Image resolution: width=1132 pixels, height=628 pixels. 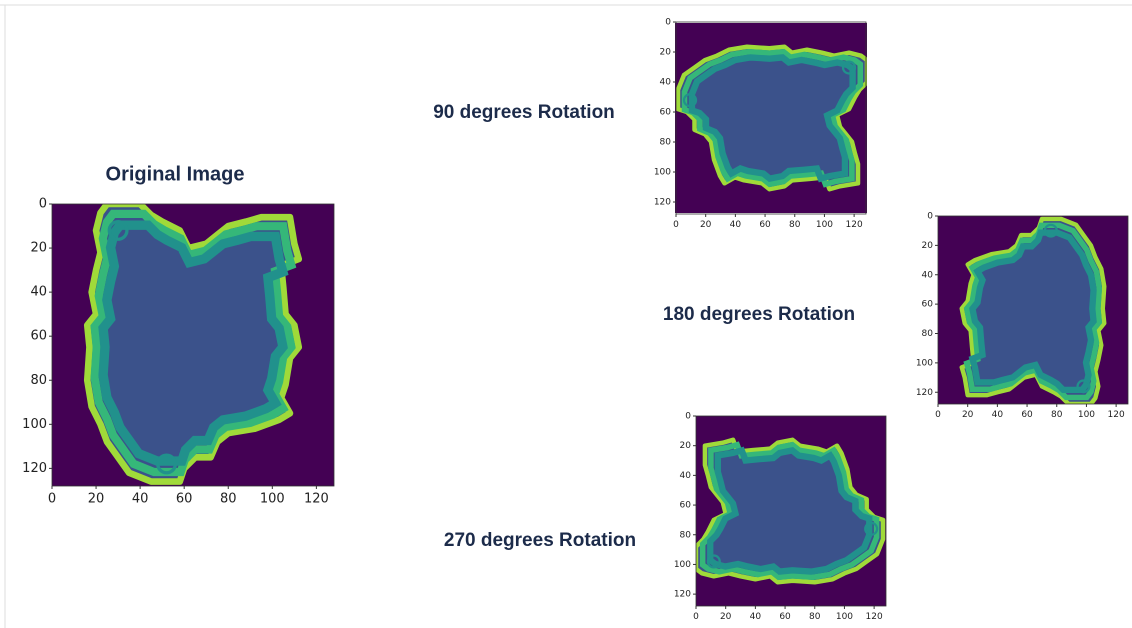 I want to click on panel-title: Original Image, so click(x=175, y=174).